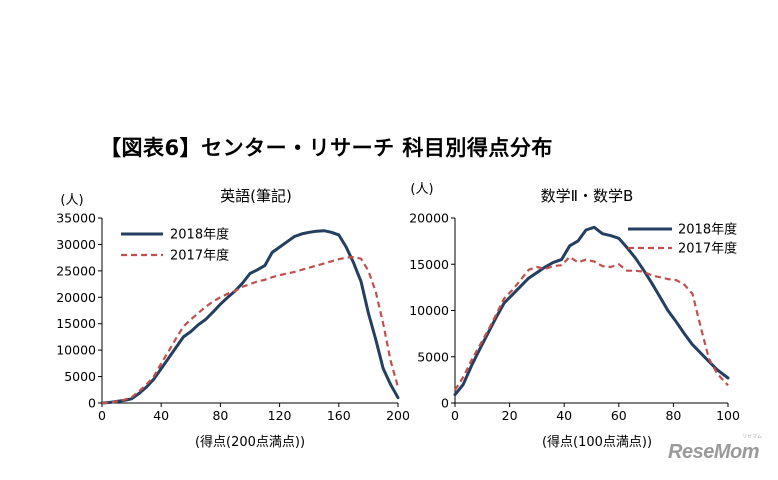 This screenshot has height=480, width=778. Describe the element at coordinates (326, 148) in the screenshot. I see `page-title: 【図表6】センター・リサーチ 科目別得点分布` at that location.